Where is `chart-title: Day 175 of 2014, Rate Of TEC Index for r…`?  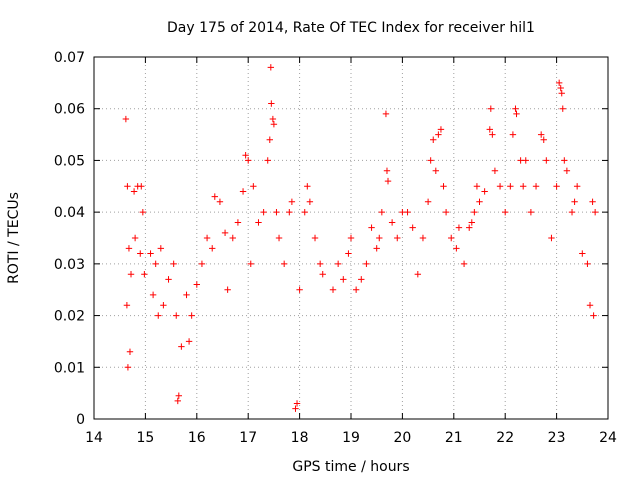 chart-title: Day 175 of 2014, Rate Of TEC Index for r… is located at coordinates (351, 28).